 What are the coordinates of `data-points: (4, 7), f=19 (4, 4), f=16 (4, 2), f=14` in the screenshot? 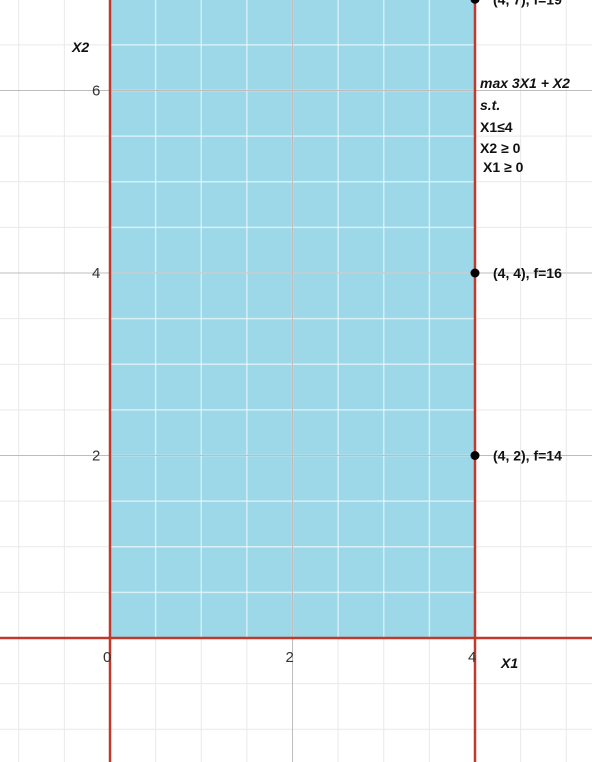 It's located at (516, 232).